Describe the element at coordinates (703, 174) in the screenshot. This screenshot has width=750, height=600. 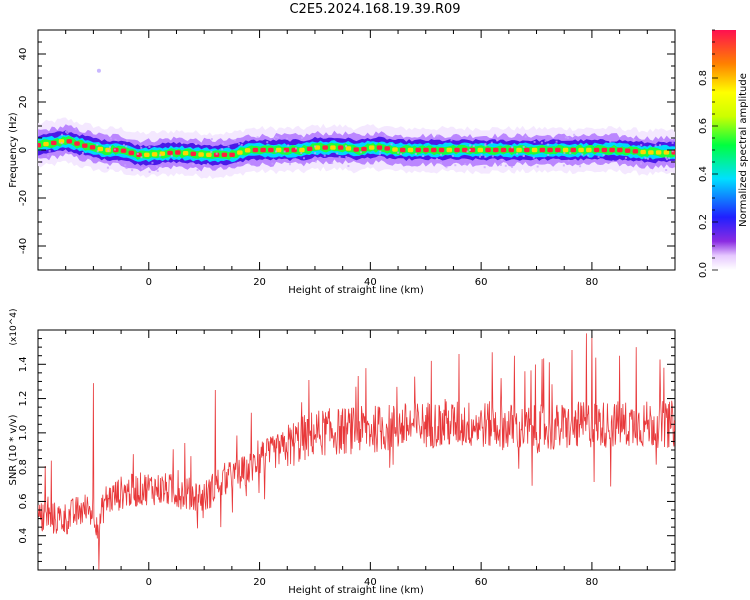
I see `colorbar-tick-label: 0.4` at that location.